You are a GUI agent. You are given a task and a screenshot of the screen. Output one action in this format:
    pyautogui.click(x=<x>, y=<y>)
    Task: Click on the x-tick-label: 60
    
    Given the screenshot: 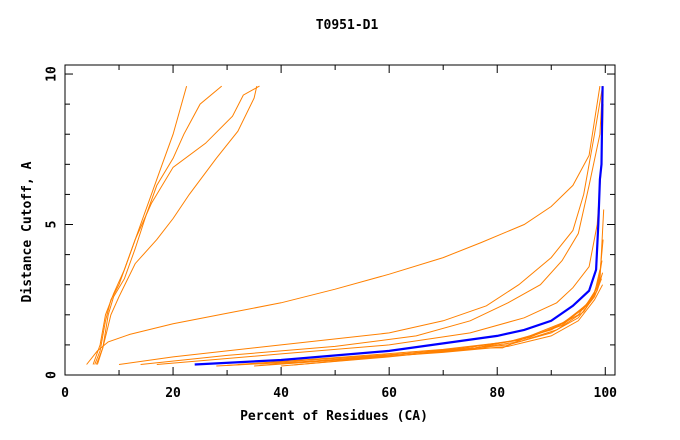 What is the action you would take?
    pyautogui.click(x=389, y=393)
    